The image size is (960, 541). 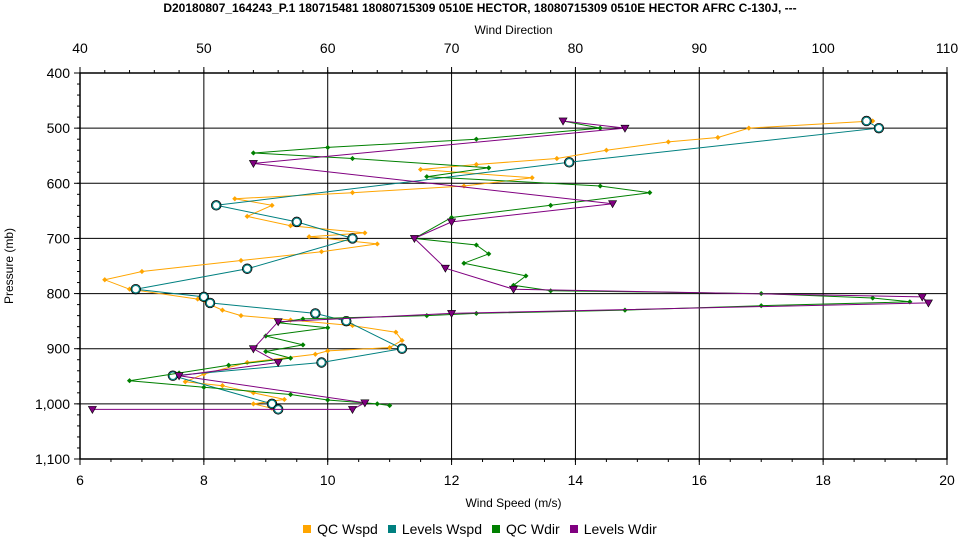 I want to click on legend-label: Levels Wdir, so click(x=620, y=529).